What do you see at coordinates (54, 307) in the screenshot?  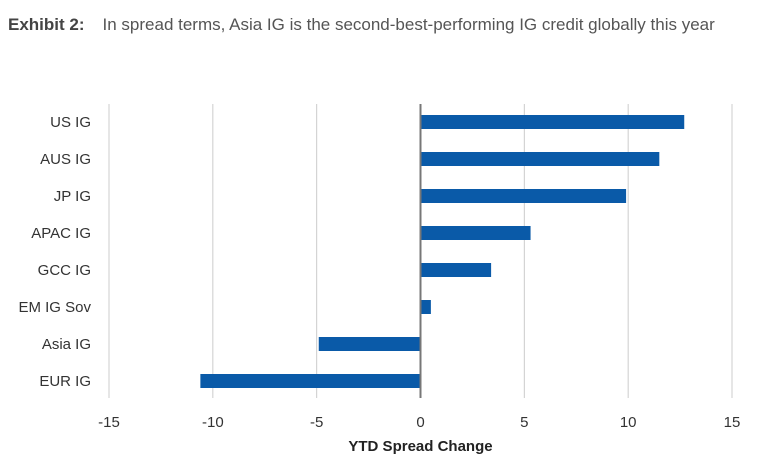 I see `category-label: EM IG Sov` at bounding box center [54, 307].